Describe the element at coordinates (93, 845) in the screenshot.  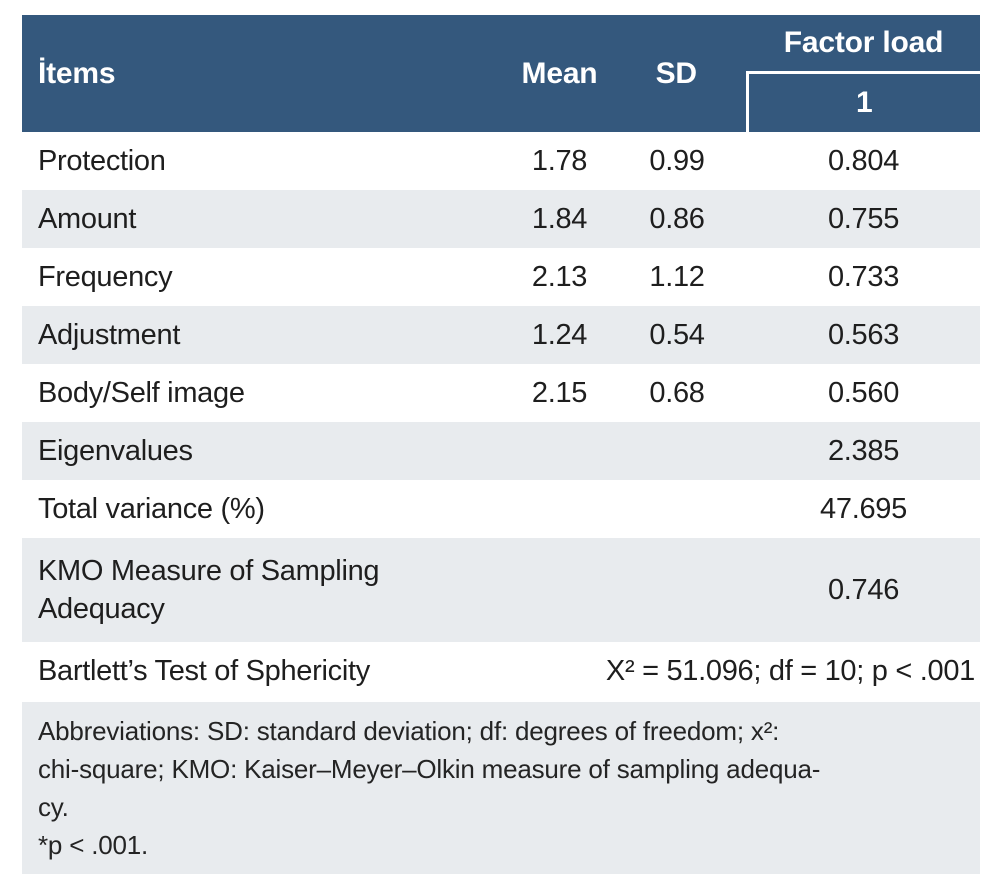
I see `footnote-significance: *p < .001.` at that location.